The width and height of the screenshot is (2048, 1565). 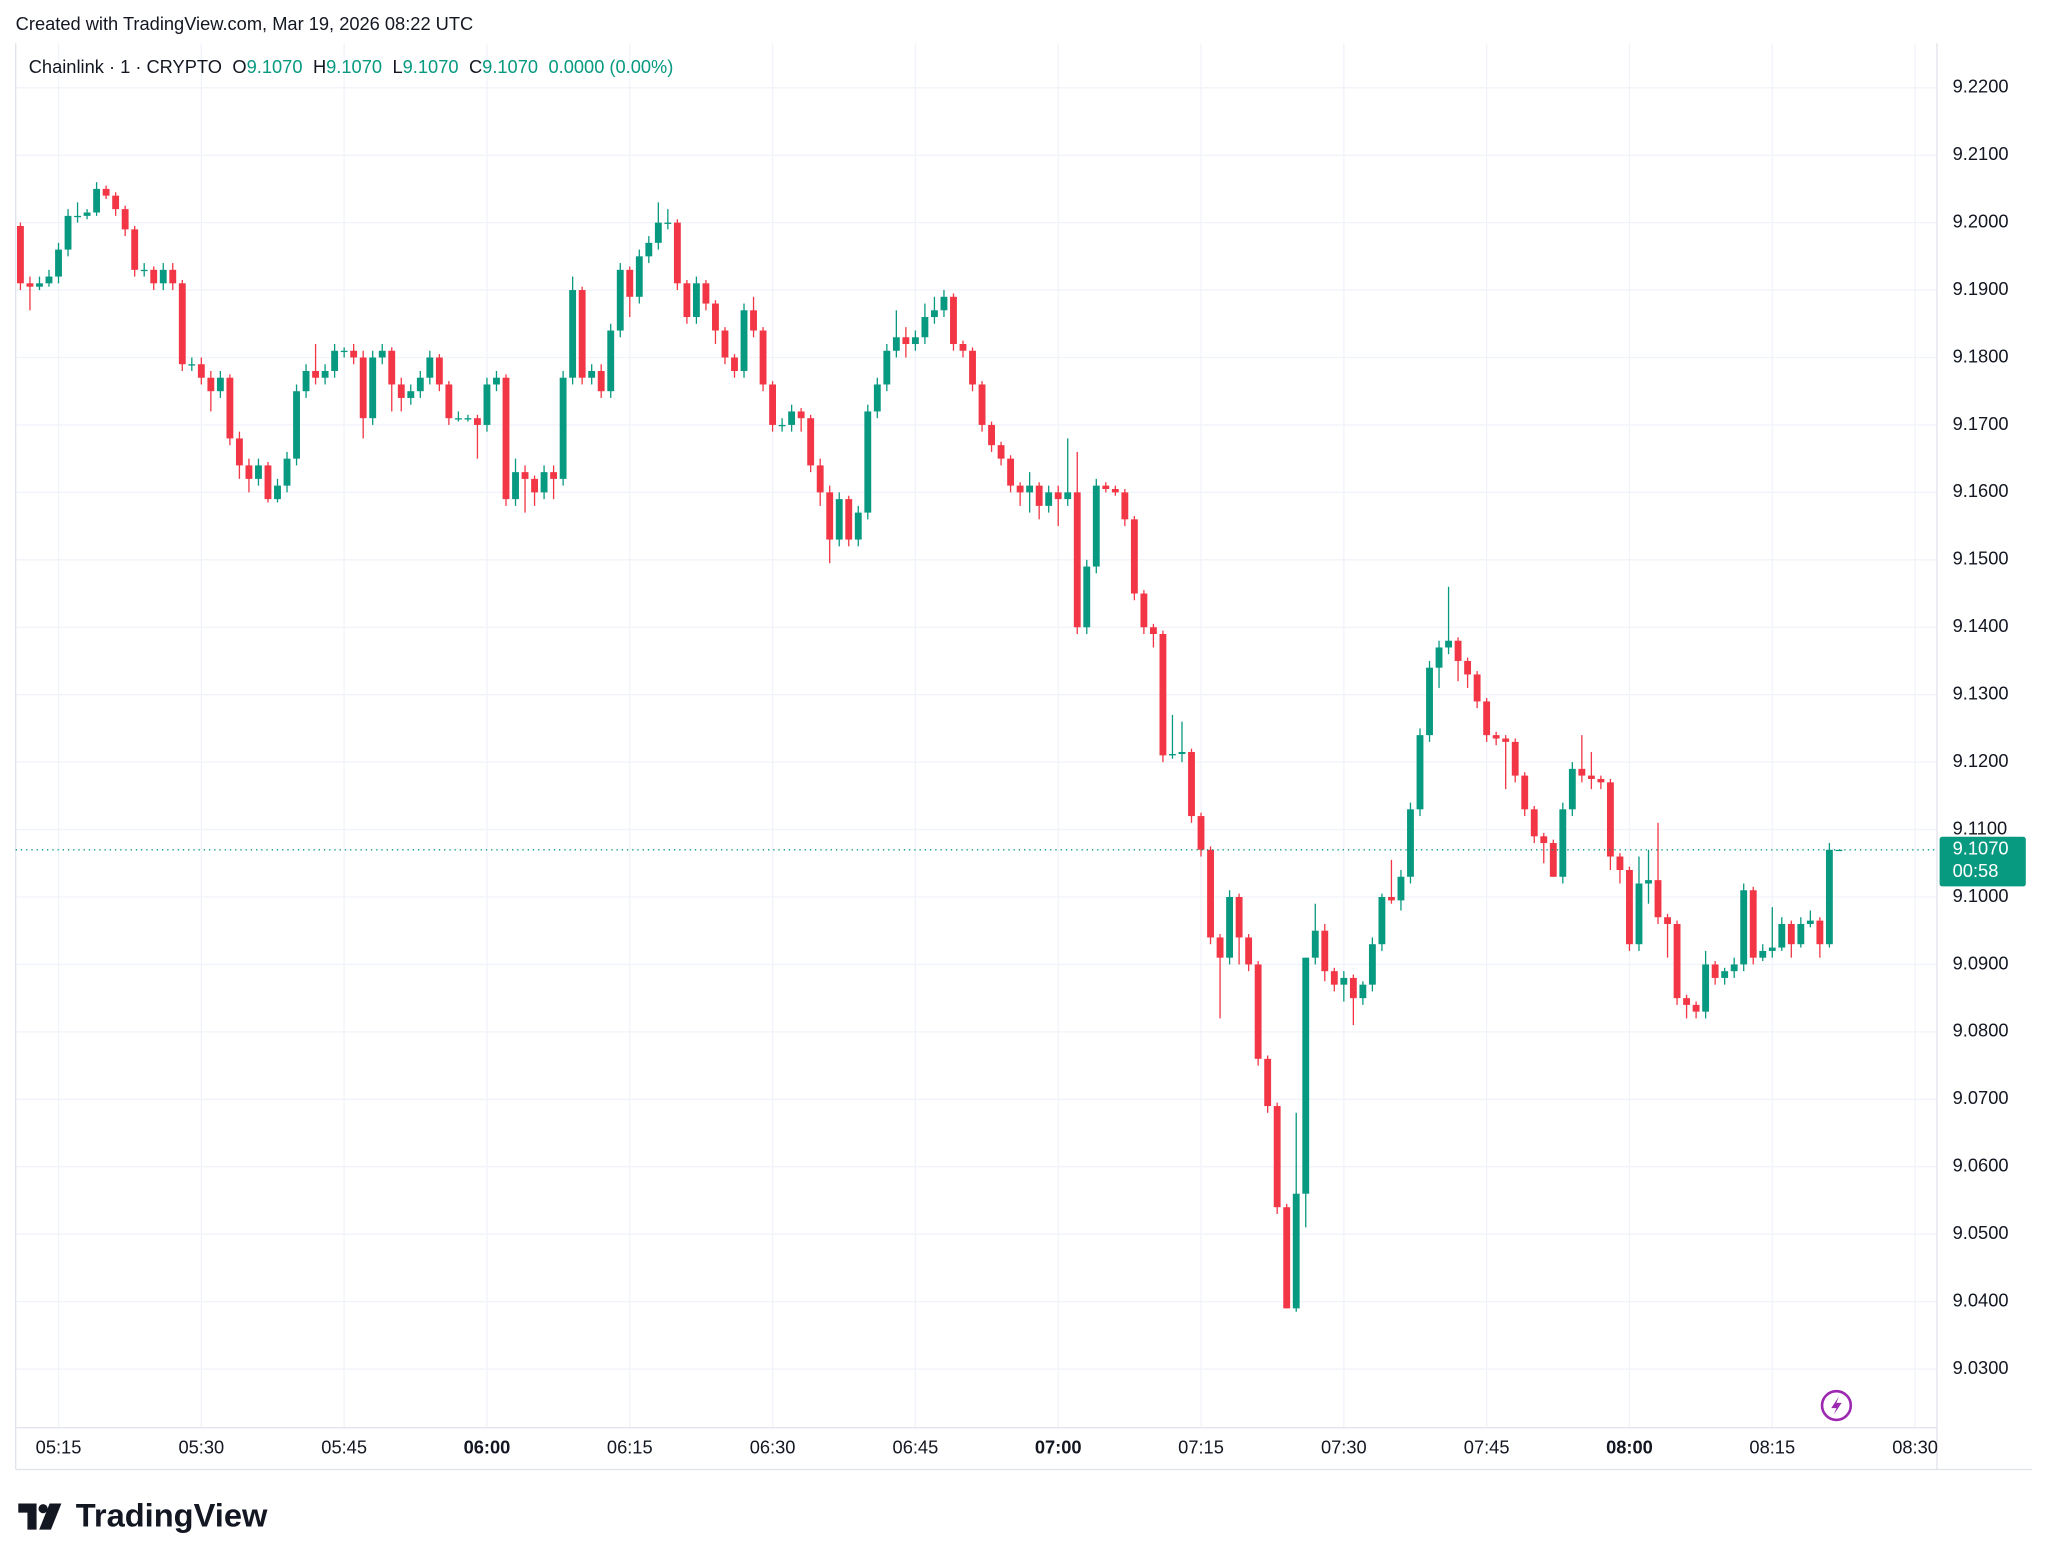 What do you see at coordinates (1981, 220) in the screenshot?
I see `y-tick-label: 9.2000` at bounding box center [1981, 220].